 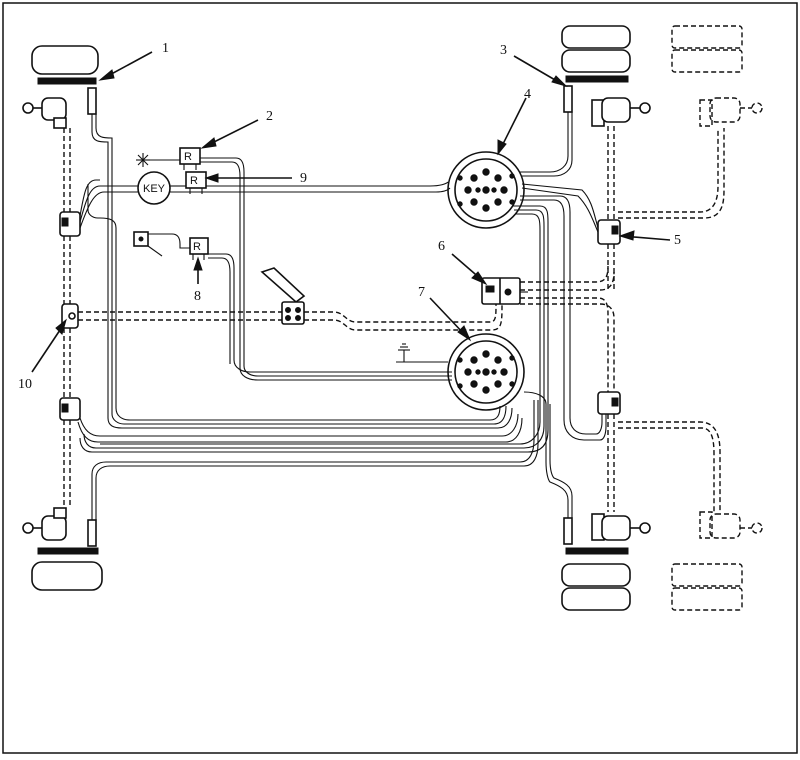 What do you see at coordinates (49, 345) in the screenshot?
I see `callout-10-arrow` at bounding box center [49, 345].